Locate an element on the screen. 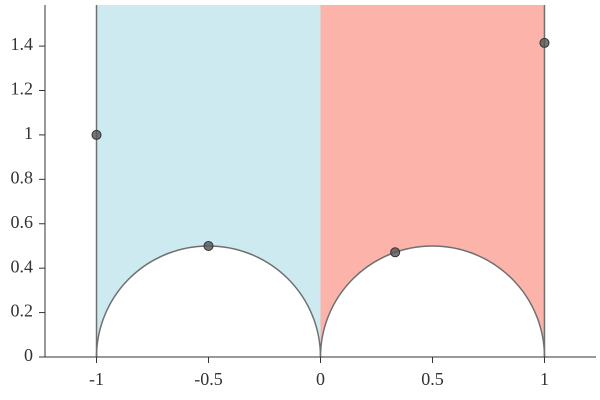 The image size is (600, 400). x-tick-label: -1 is located at coordinates (96, 379).